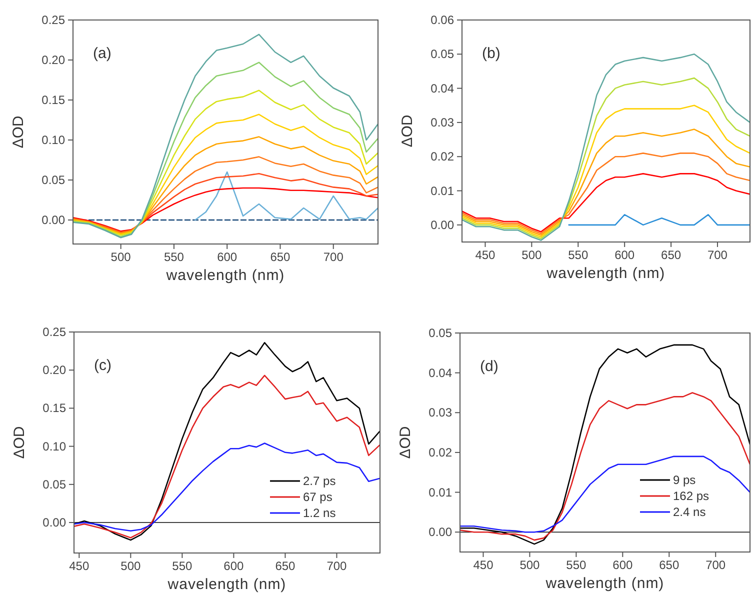  Describe the element at coordinates (489, 366) in the screenshot. I see `annotation: (d)` at that location.